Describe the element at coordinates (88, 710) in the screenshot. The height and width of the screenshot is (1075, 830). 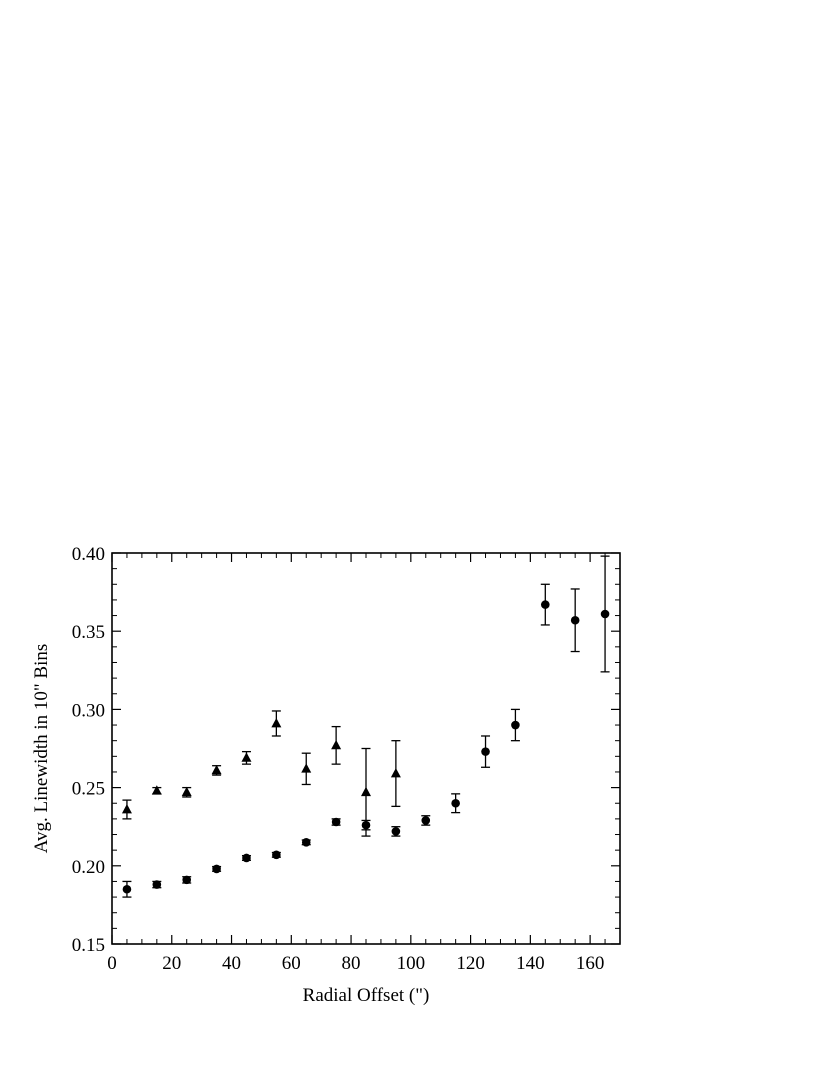
I see `y-tick-label: 0.30` at that location.